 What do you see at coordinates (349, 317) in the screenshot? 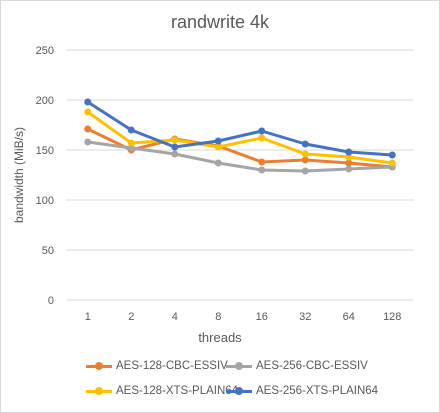
I see `x-tick-label: 64` at bounding box center [349, 317].